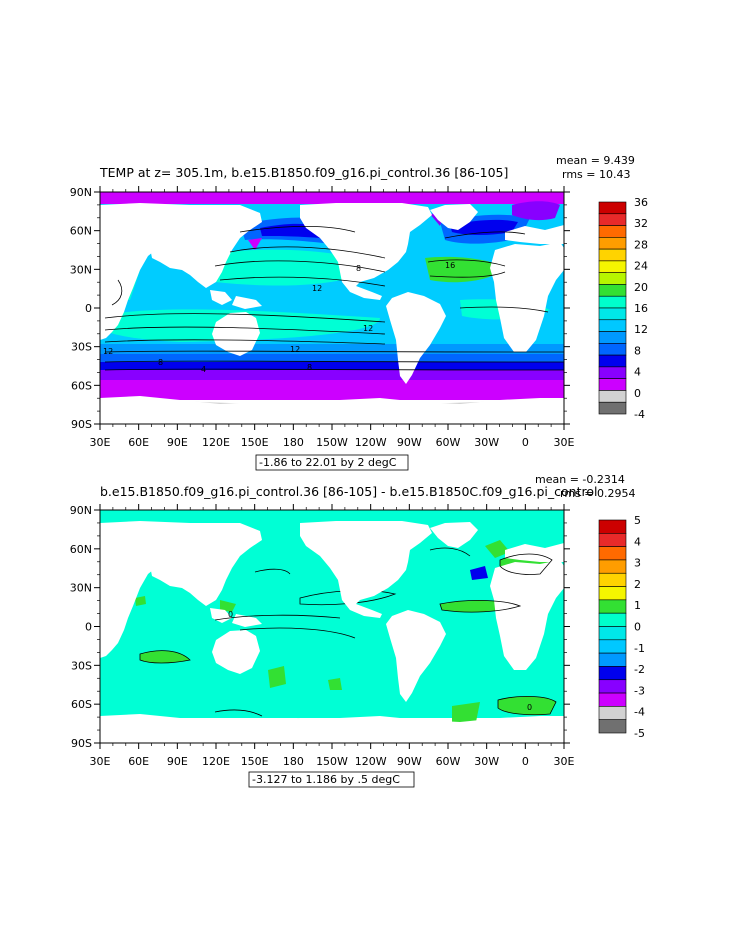 This screenshot has width=733, height=945. What do you see at coordinates (639, 648) in the screenshot?
I see `colorbar-label: -1` at bounding box center [639, 648].